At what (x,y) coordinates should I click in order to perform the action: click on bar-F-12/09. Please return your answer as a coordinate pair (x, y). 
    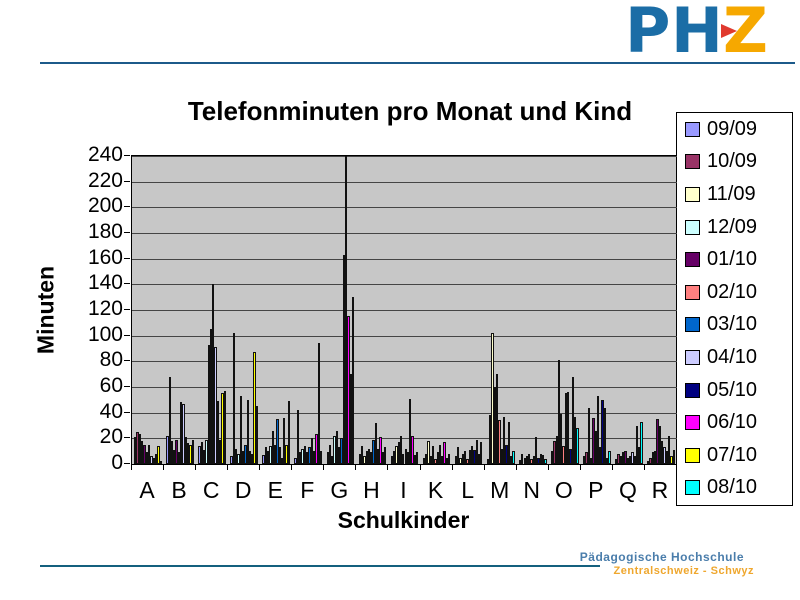
    Looking at the image, I should click on (302, 456).